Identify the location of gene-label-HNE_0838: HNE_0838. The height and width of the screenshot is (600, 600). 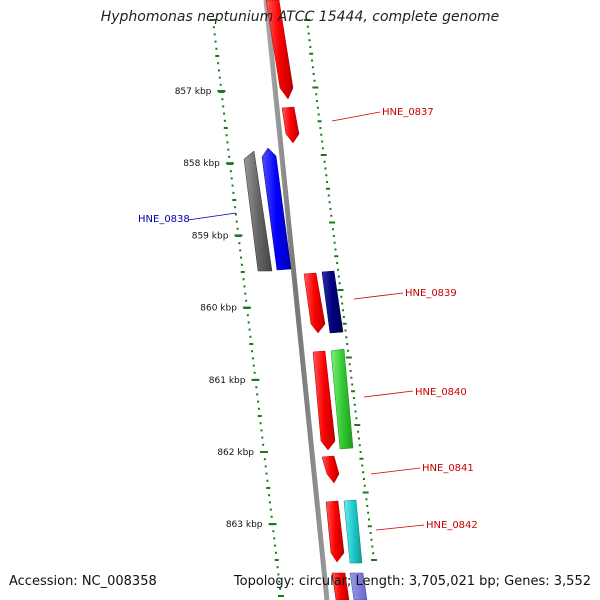
(164, 219).